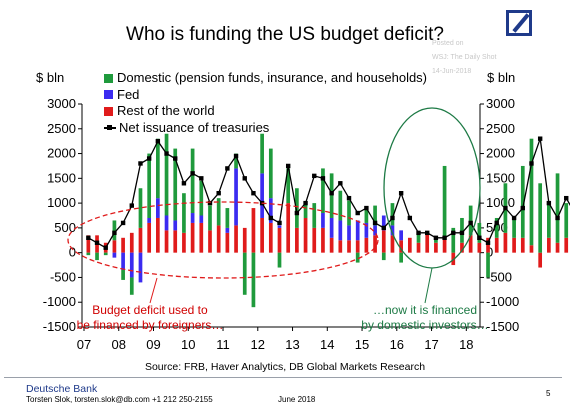  What do you see at coordinates (292, 344) in the screenshot?
I see `x-tick-label: 13` at bounding box center [292, 344].